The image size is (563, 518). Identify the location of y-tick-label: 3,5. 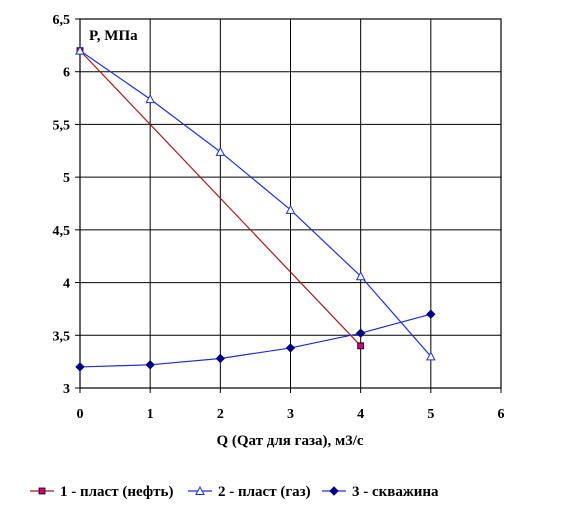
(62, 336).